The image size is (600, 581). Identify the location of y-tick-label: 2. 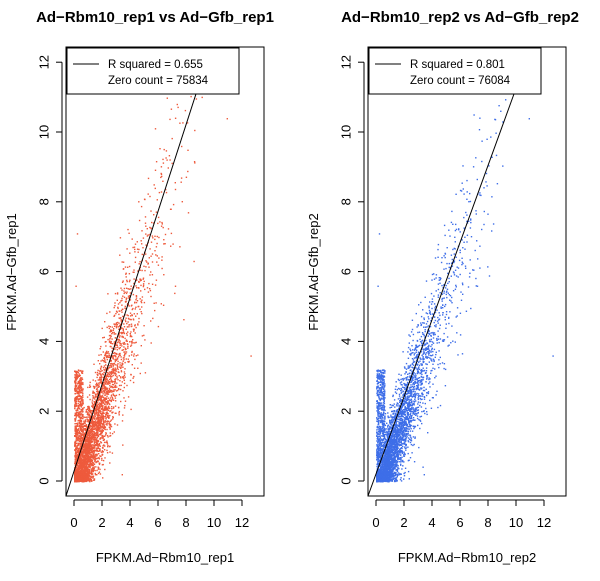
(44, 411).